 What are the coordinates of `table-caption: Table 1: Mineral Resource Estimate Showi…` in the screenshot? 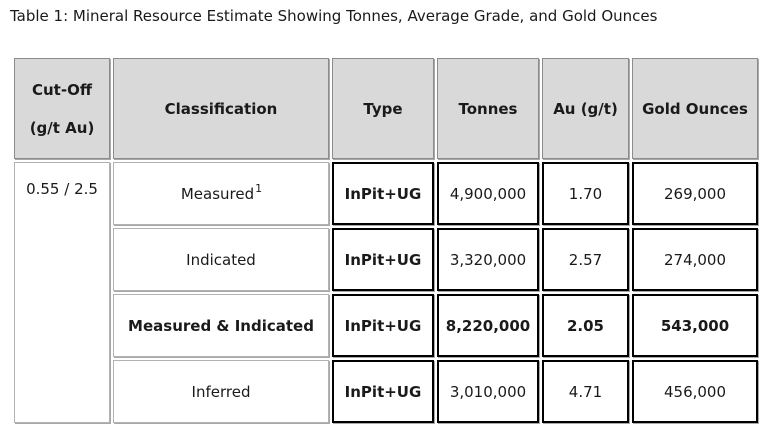 It's located at (334, 16).